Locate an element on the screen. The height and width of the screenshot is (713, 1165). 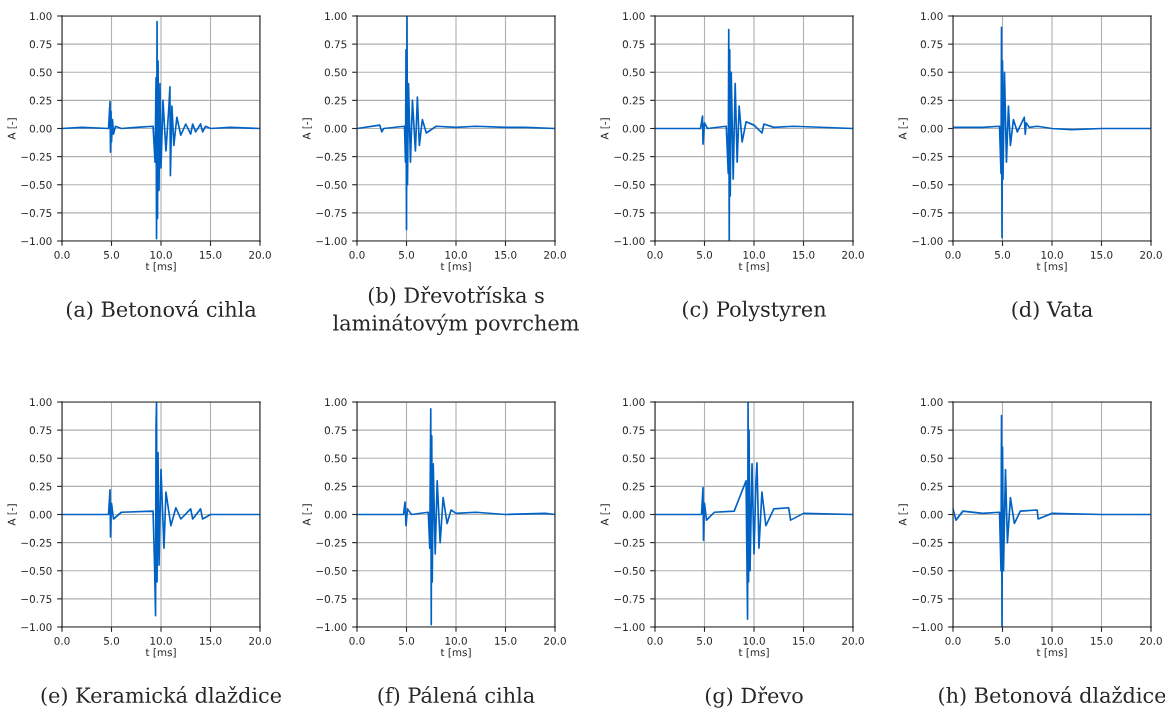
text: (b) Dřevotříska s laminátovým povrchem is located at coordinates (456, 311).